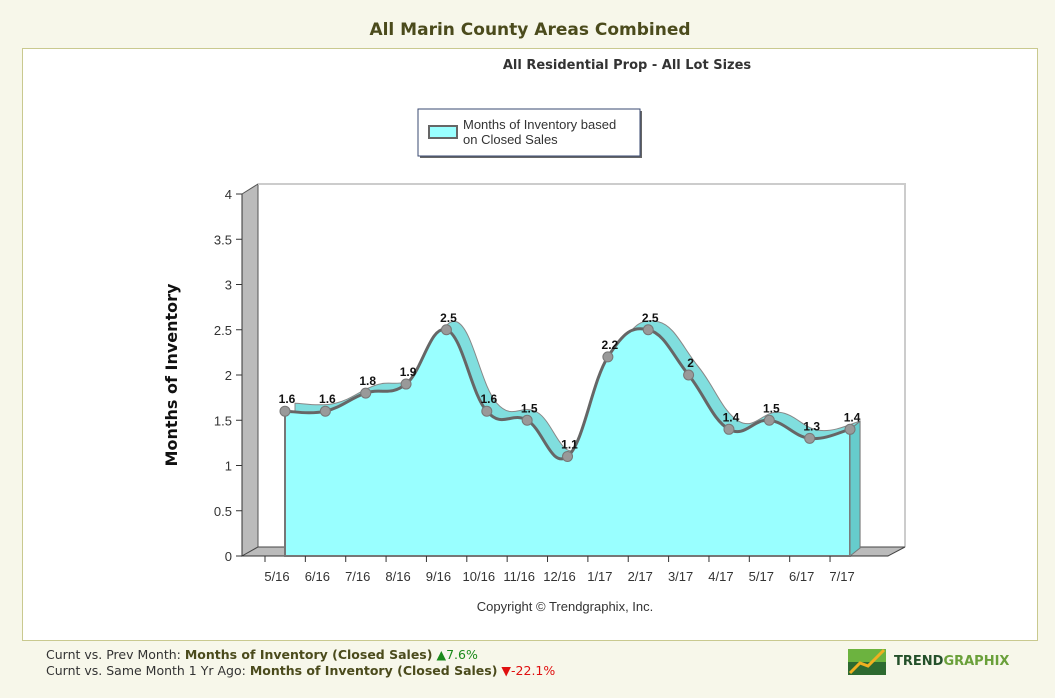 The width and height of the screenshot is (1055, 698). I want to click on x-tick-label: 2/17, so click(640, 576).